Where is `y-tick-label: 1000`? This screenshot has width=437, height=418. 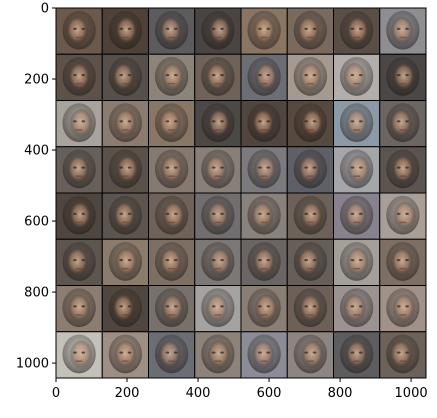
y-tick-label: 1000 is located at coordinates (32, 364).